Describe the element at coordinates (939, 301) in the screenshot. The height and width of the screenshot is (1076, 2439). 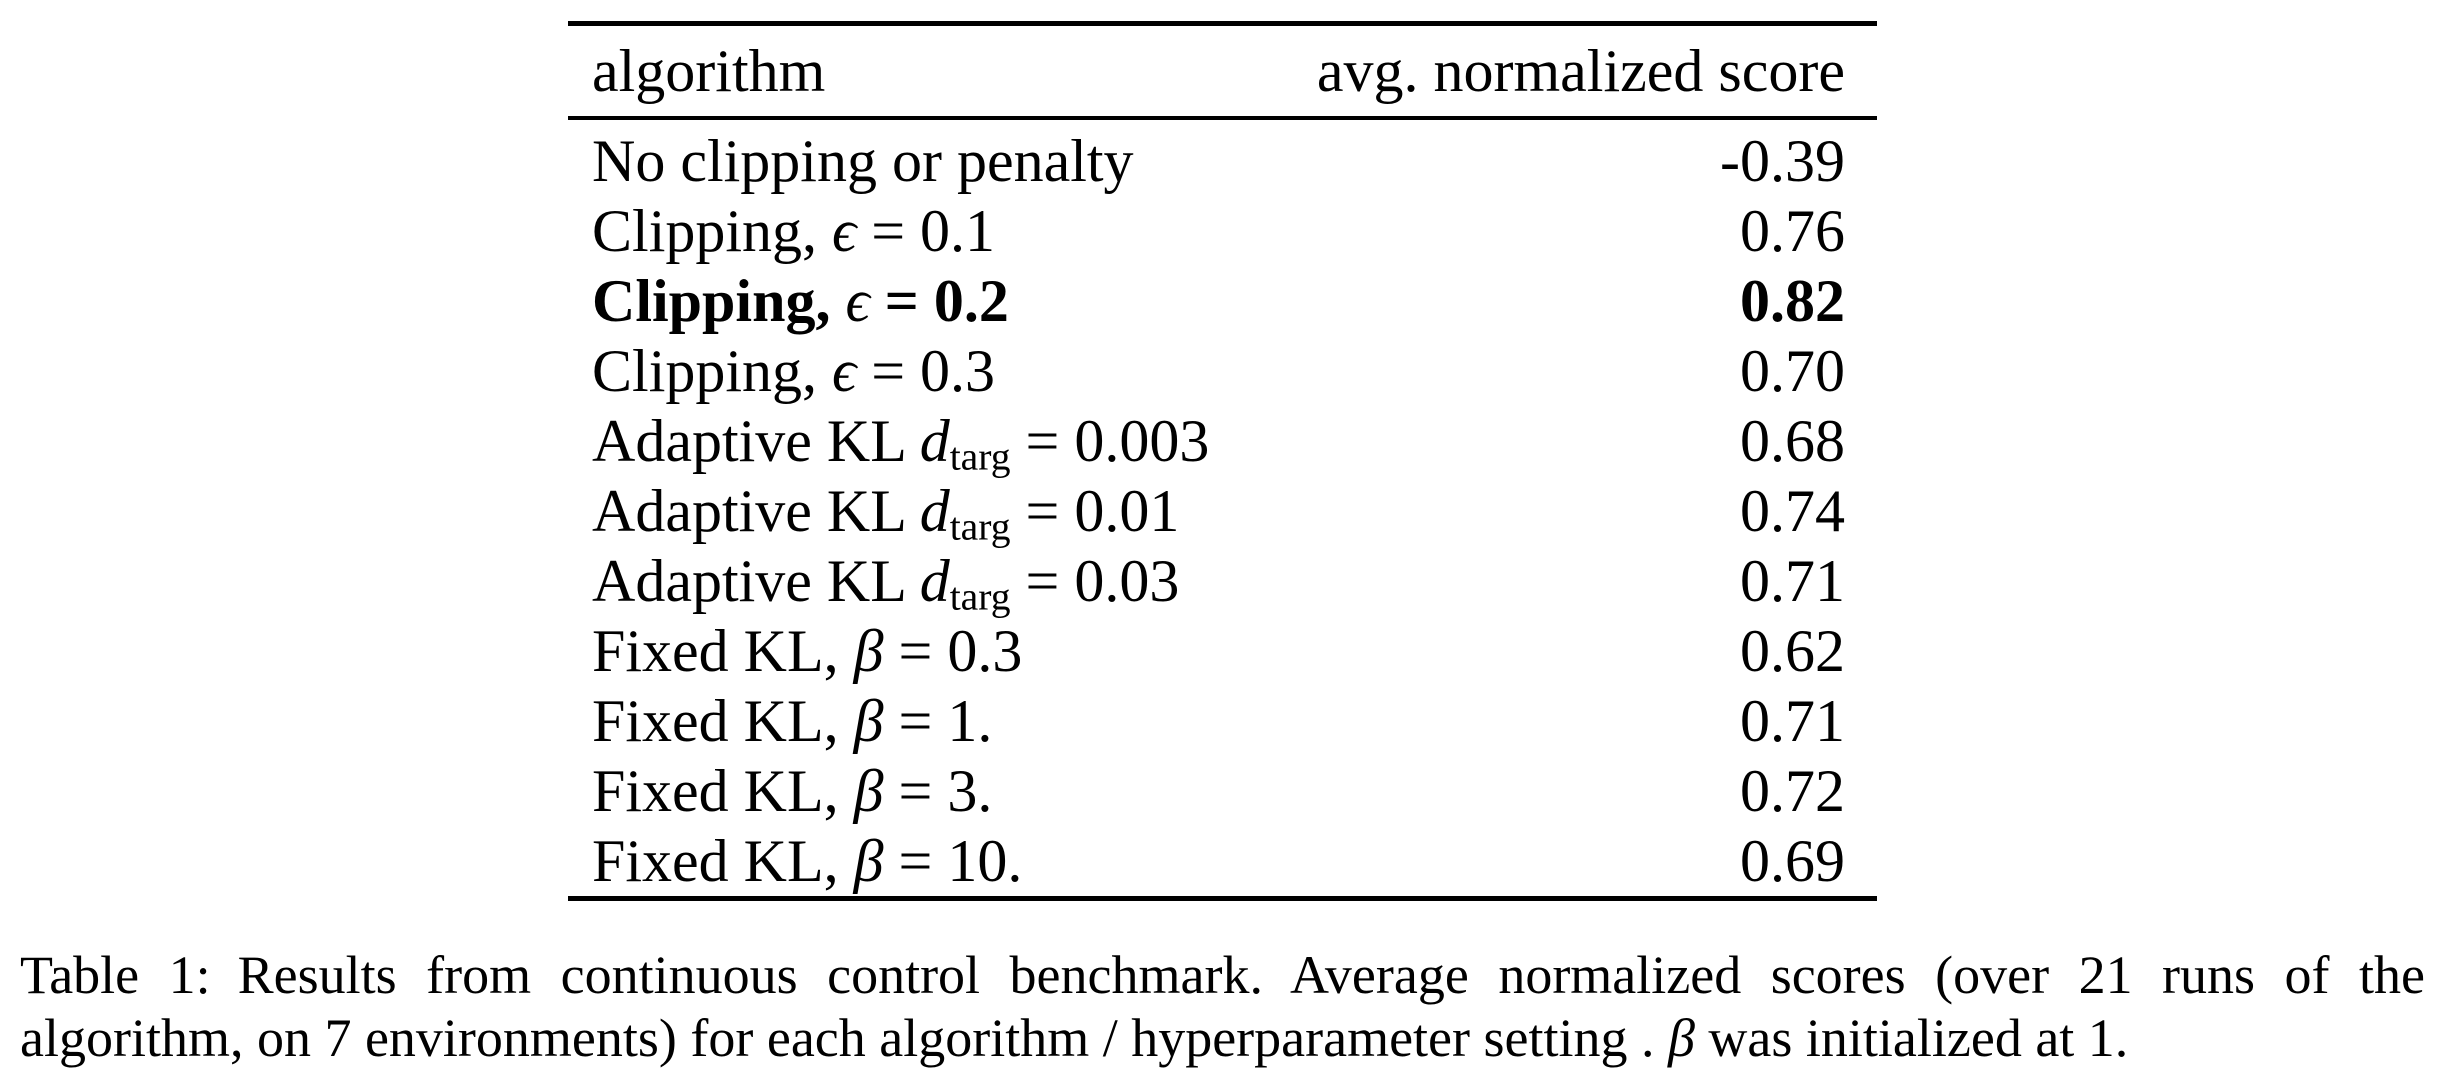
I see `text-run: = 0.2` at that location.